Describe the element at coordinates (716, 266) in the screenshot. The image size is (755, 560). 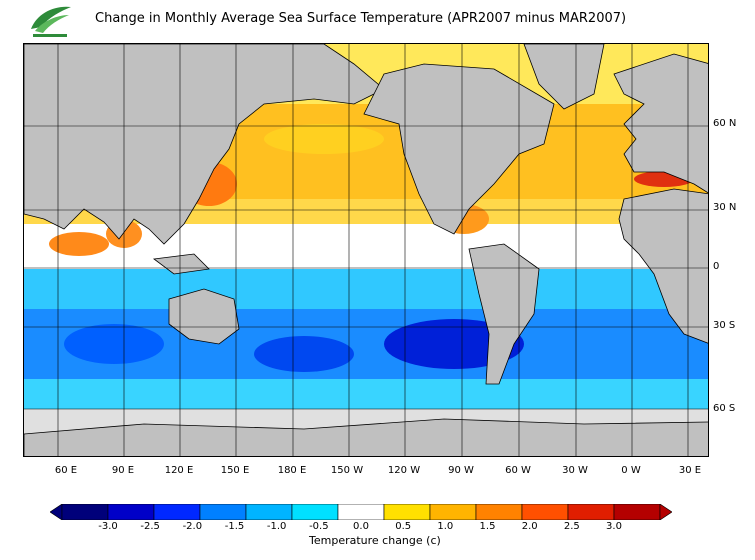
I see `lat-label: 0` at that location.